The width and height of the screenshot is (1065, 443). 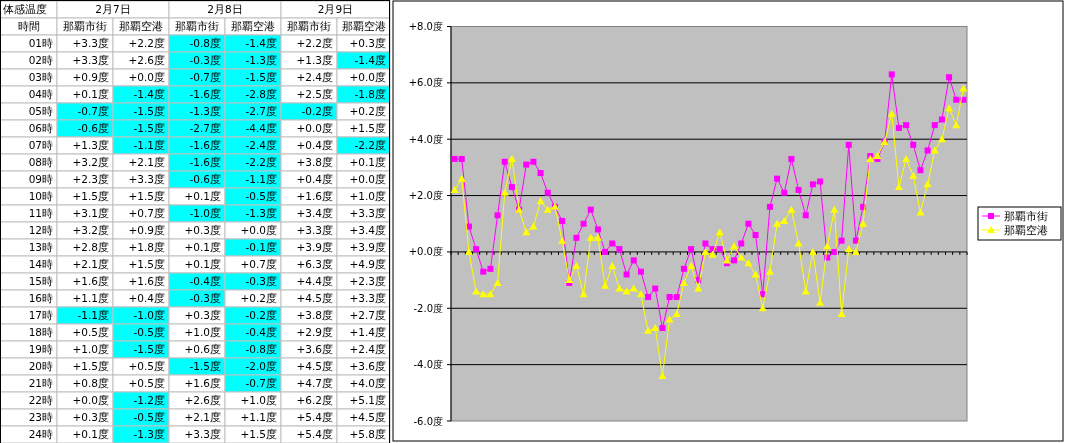 I want to click on data-label: +3.4度, so click(x=367, y=230).